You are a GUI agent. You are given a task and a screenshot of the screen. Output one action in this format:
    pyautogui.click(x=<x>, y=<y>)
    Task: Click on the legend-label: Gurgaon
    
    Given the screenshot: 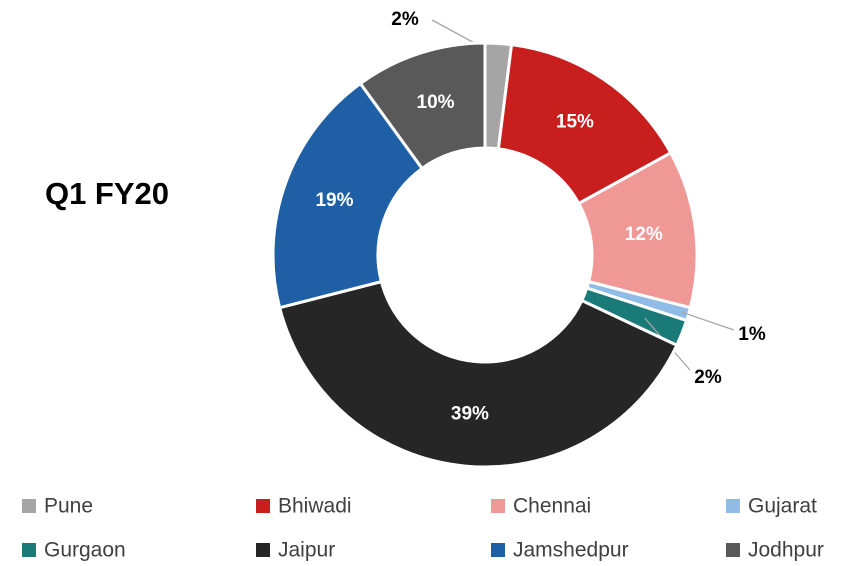 What is the action you would take?
    pyautogui.click(x=85, y=550)
    